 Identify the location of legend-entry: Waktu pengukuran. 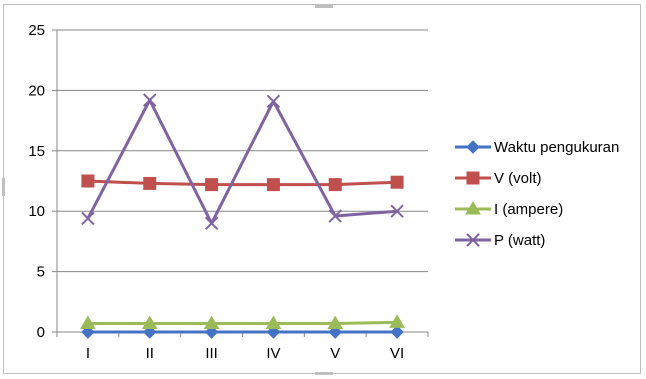
(537, 147).